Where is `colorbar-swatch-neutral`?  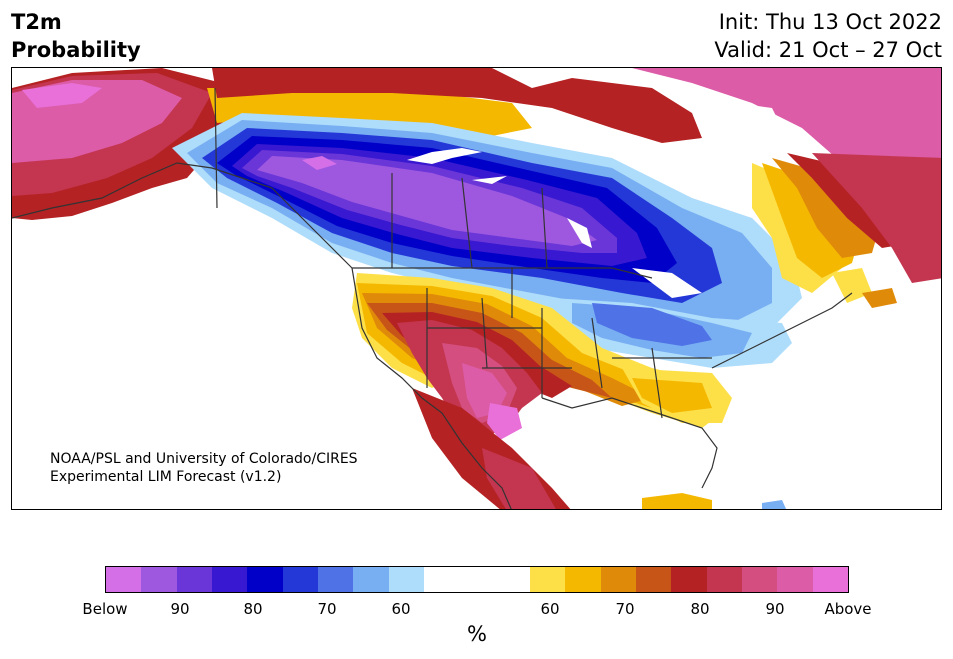 colorbar-swatch-neutral is located at coordinates (476, 579).